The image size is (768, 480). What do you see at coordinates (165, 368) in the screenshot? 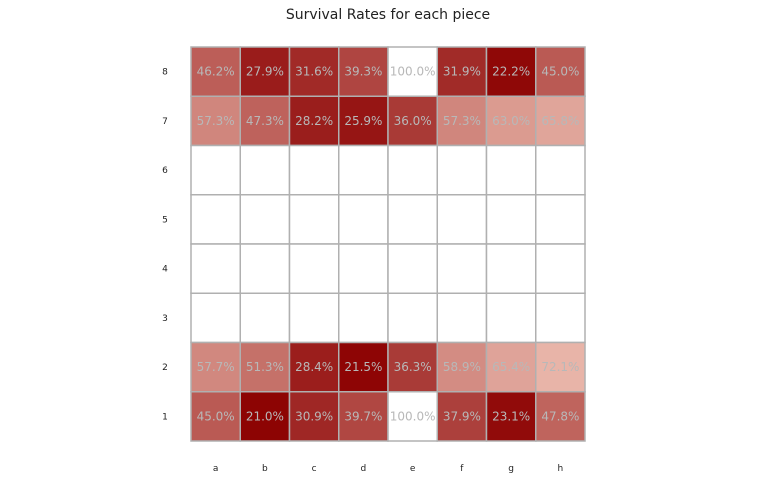
I see `y-tick-label: 2` at bounding box center [165, 368].